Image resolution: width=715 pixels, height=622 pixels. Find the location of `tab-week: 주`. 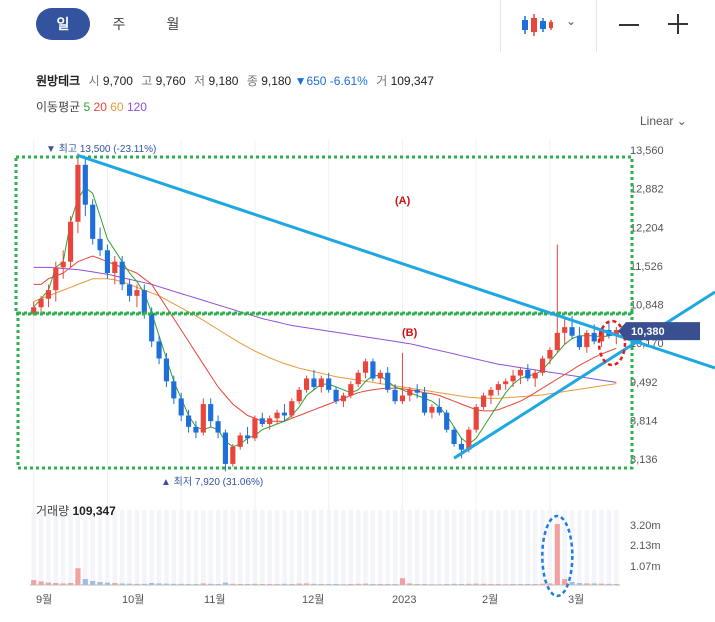

tab-week: 주 is located at coordinates (119, 24).